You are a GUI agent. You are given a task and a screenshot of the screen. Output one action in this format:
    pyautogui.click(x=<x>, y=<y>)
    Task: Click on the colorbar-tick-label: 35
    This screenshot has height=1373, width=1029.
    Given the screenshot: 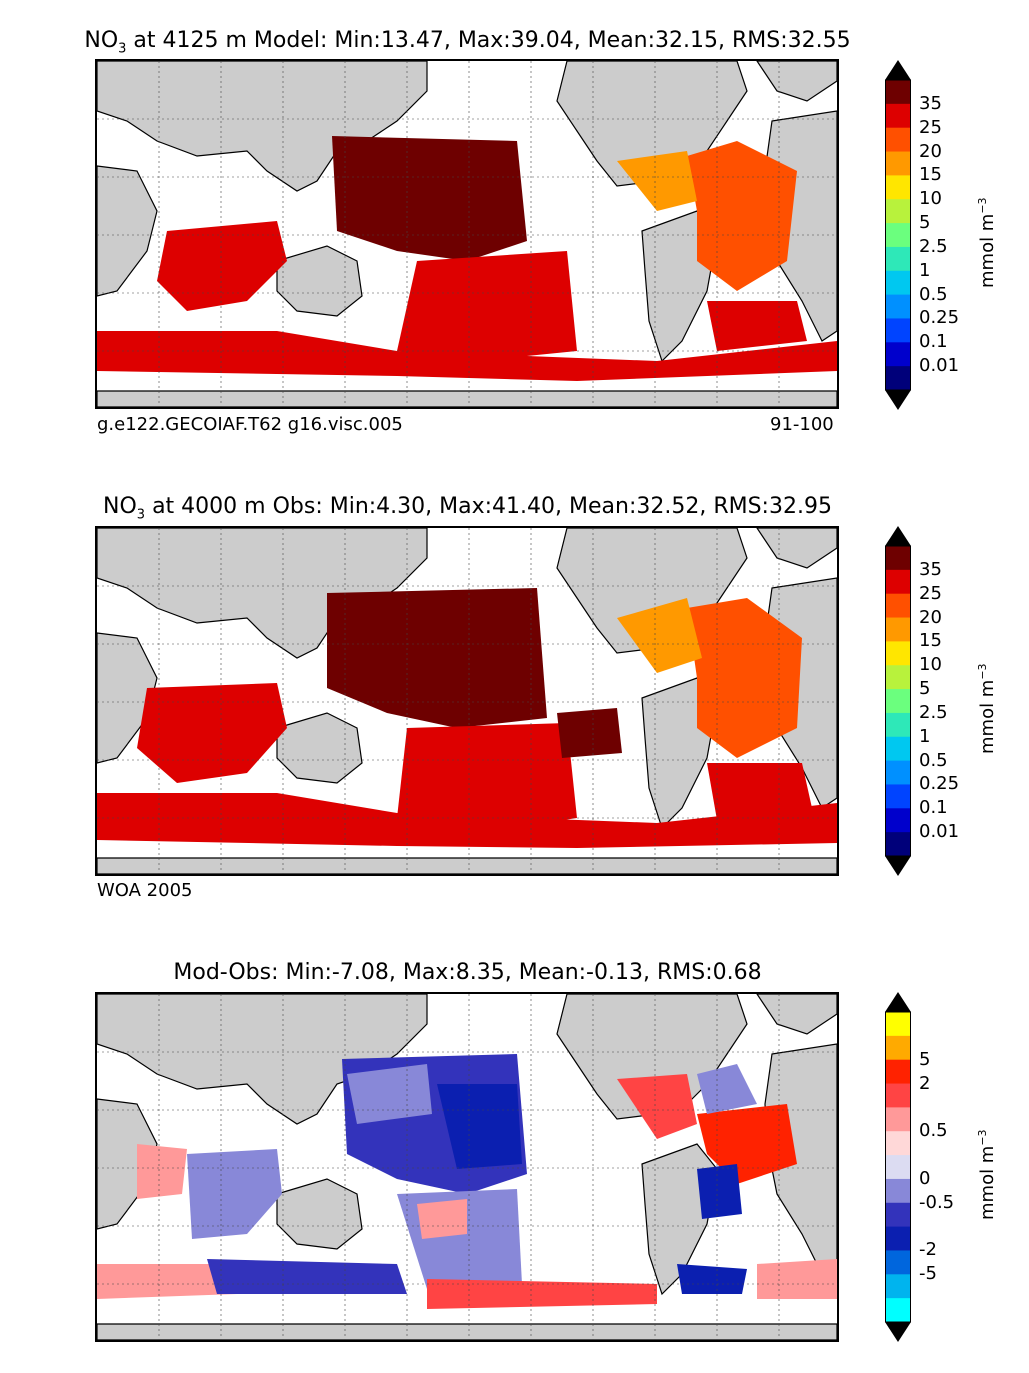 What is the action you would take?
    pyautogui.click(x=930, y=103)
    